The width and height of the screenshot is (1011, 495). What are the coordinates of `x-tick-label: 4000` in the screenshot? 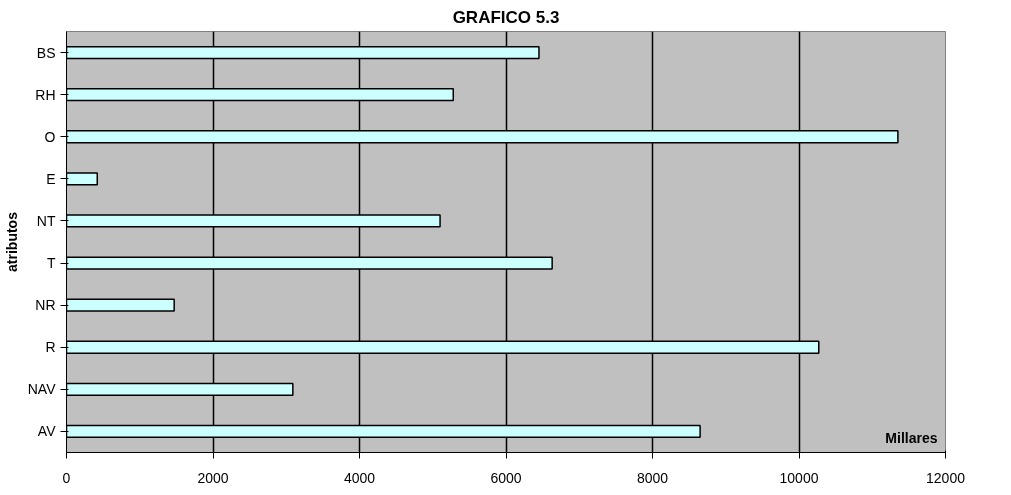 It's located at (359, 477).